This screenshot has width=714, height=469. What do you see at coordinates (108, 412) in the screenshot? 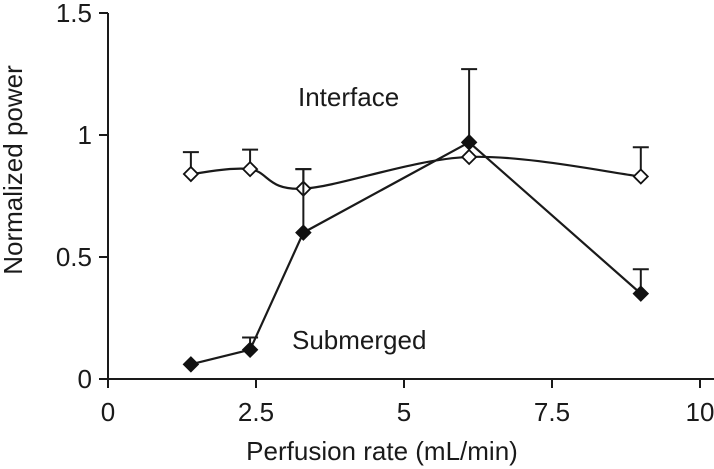
I see `x-tick-label: 0` at bounding box center [108, 412].